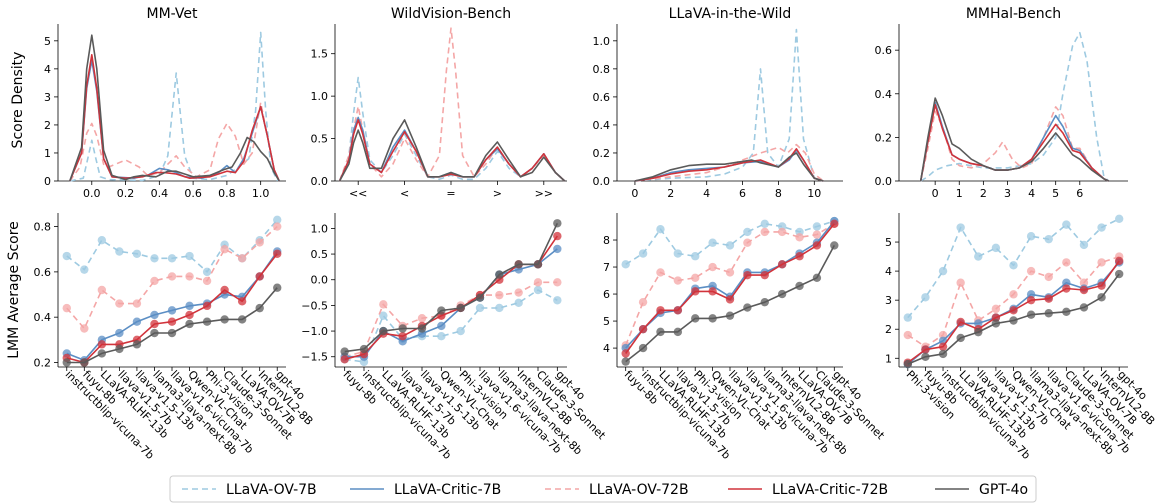 The image size is (1171, 503). What do you see at coordinates (43, 362) in the screenshot?
I see `y-tick-label: 0.2` at bounding box center [43, 362].